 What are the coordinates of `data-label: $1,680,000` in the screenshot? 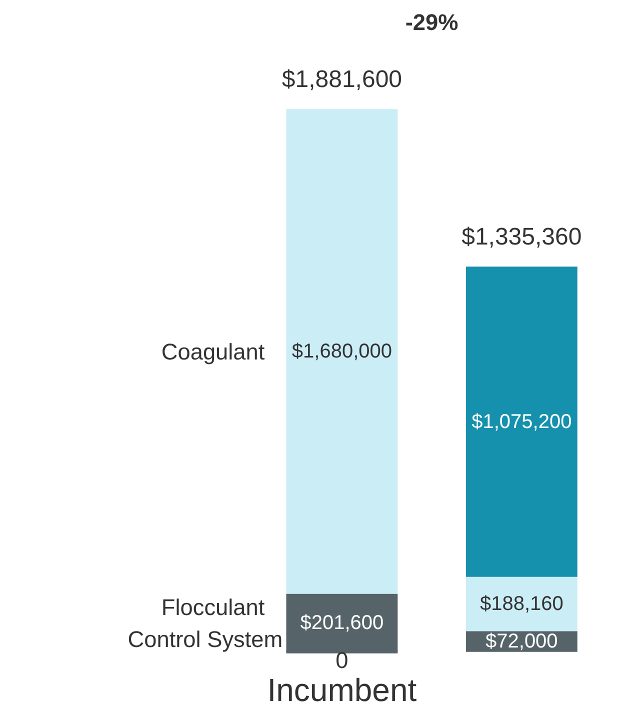 It's located at (342, 351).